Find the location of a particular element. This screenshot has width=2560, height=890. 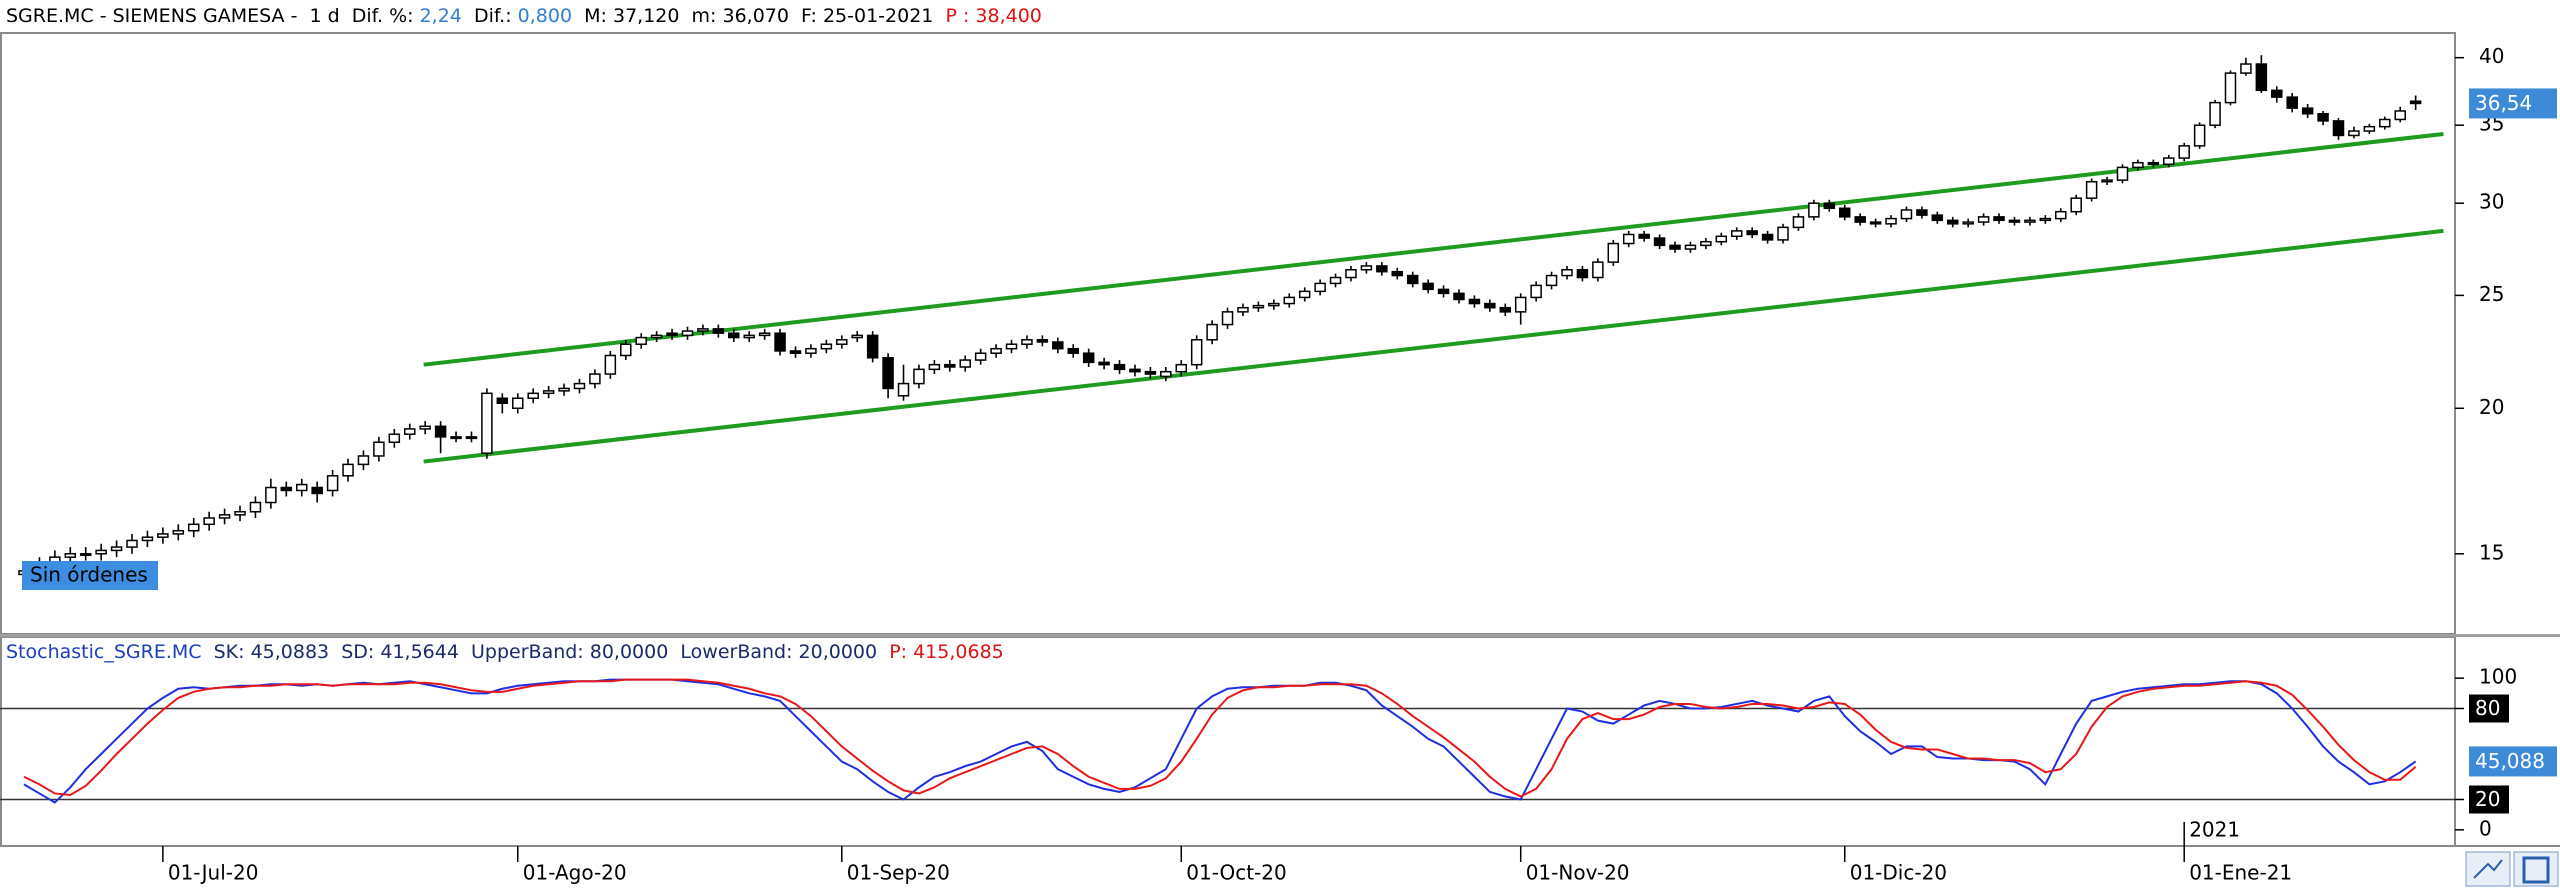

indicator-line is located at coordinates (1220, 741).